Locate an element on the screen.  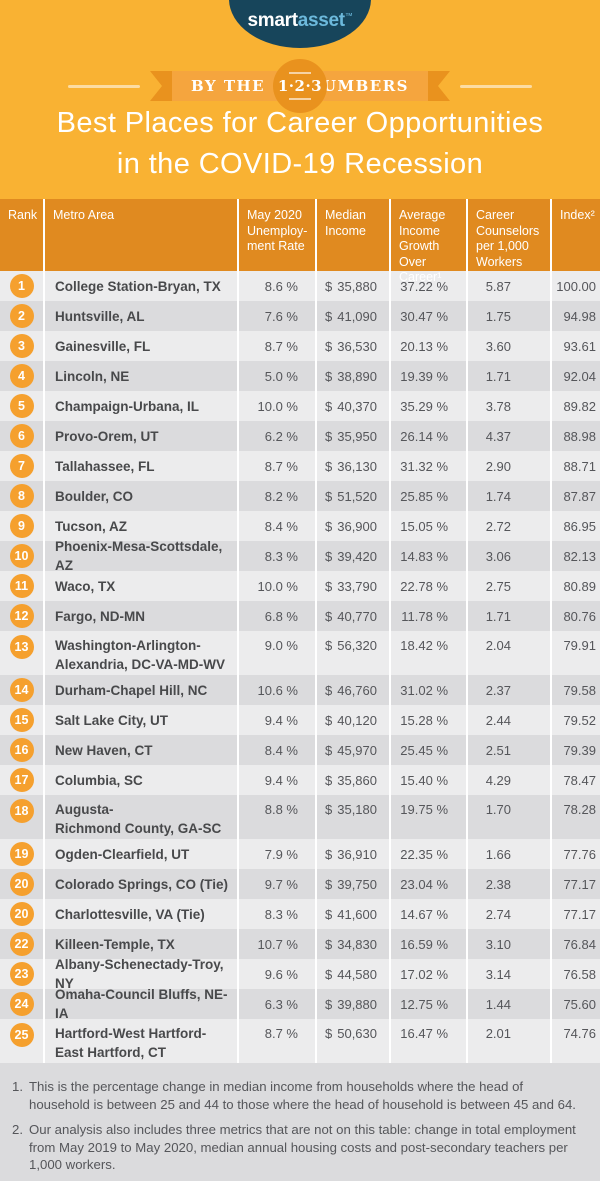
income-value: 35,950 is located at coordinates (357, 436).